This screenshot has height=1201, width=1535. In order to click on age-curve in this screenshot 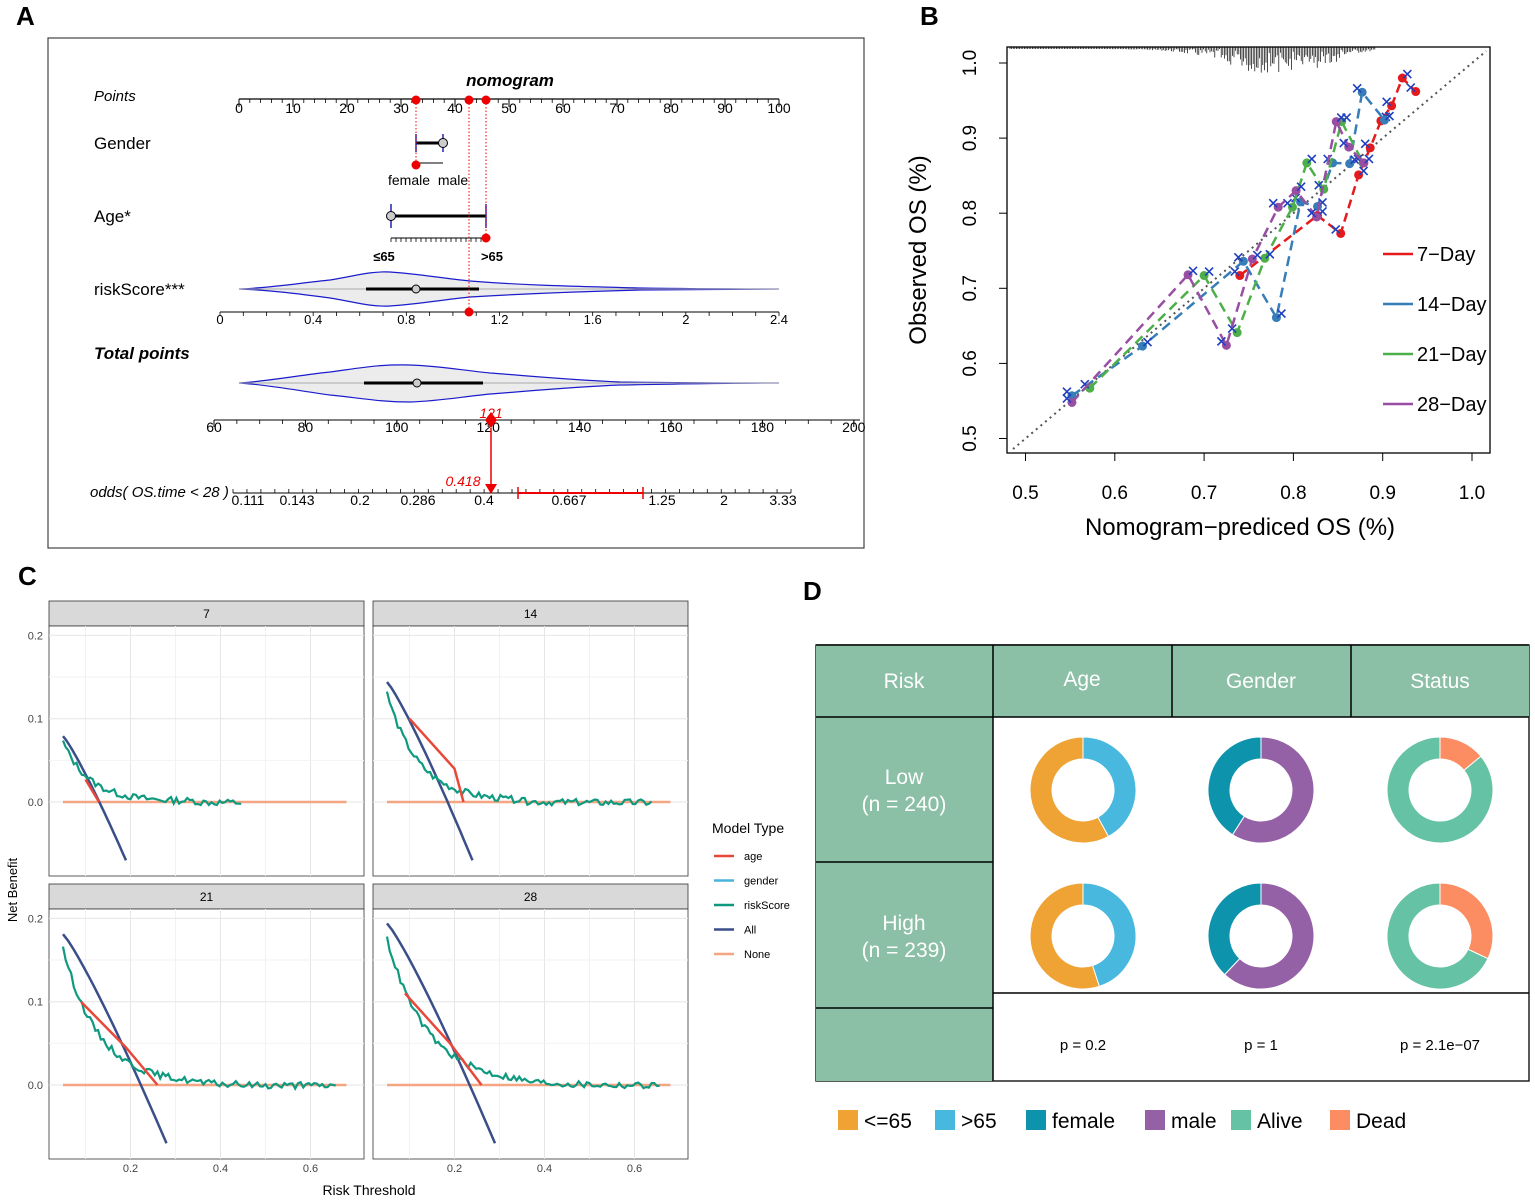, I will do `click(436, 760)`.